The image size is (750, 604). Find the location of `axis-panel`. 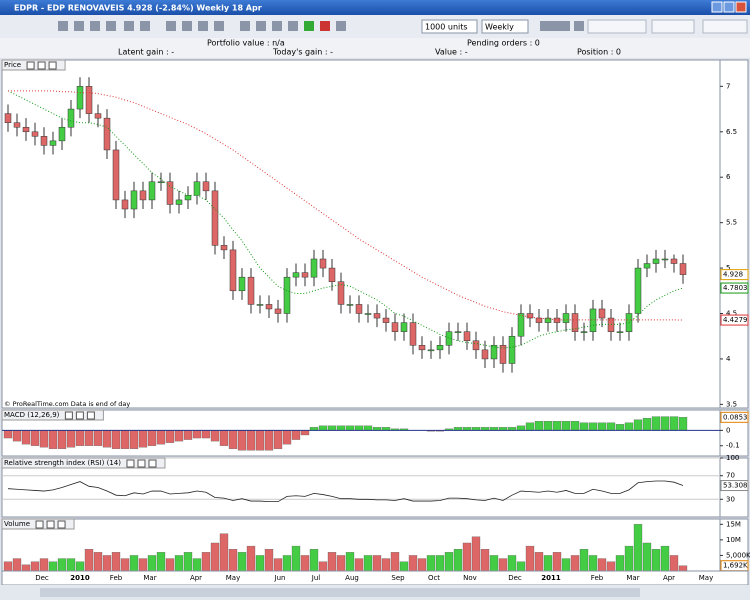

axis-panel is located at coordinates (734, 234).